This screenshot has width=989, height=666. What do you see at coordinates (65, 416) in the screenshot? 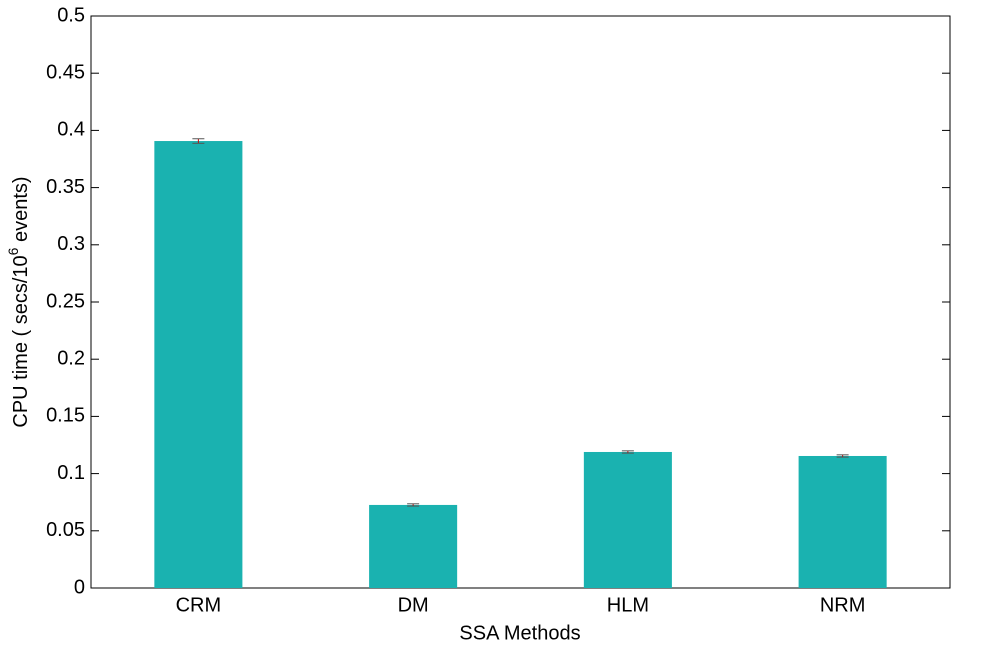
I see `y-tick-label: 0.15` at bounding box center [65, 416].